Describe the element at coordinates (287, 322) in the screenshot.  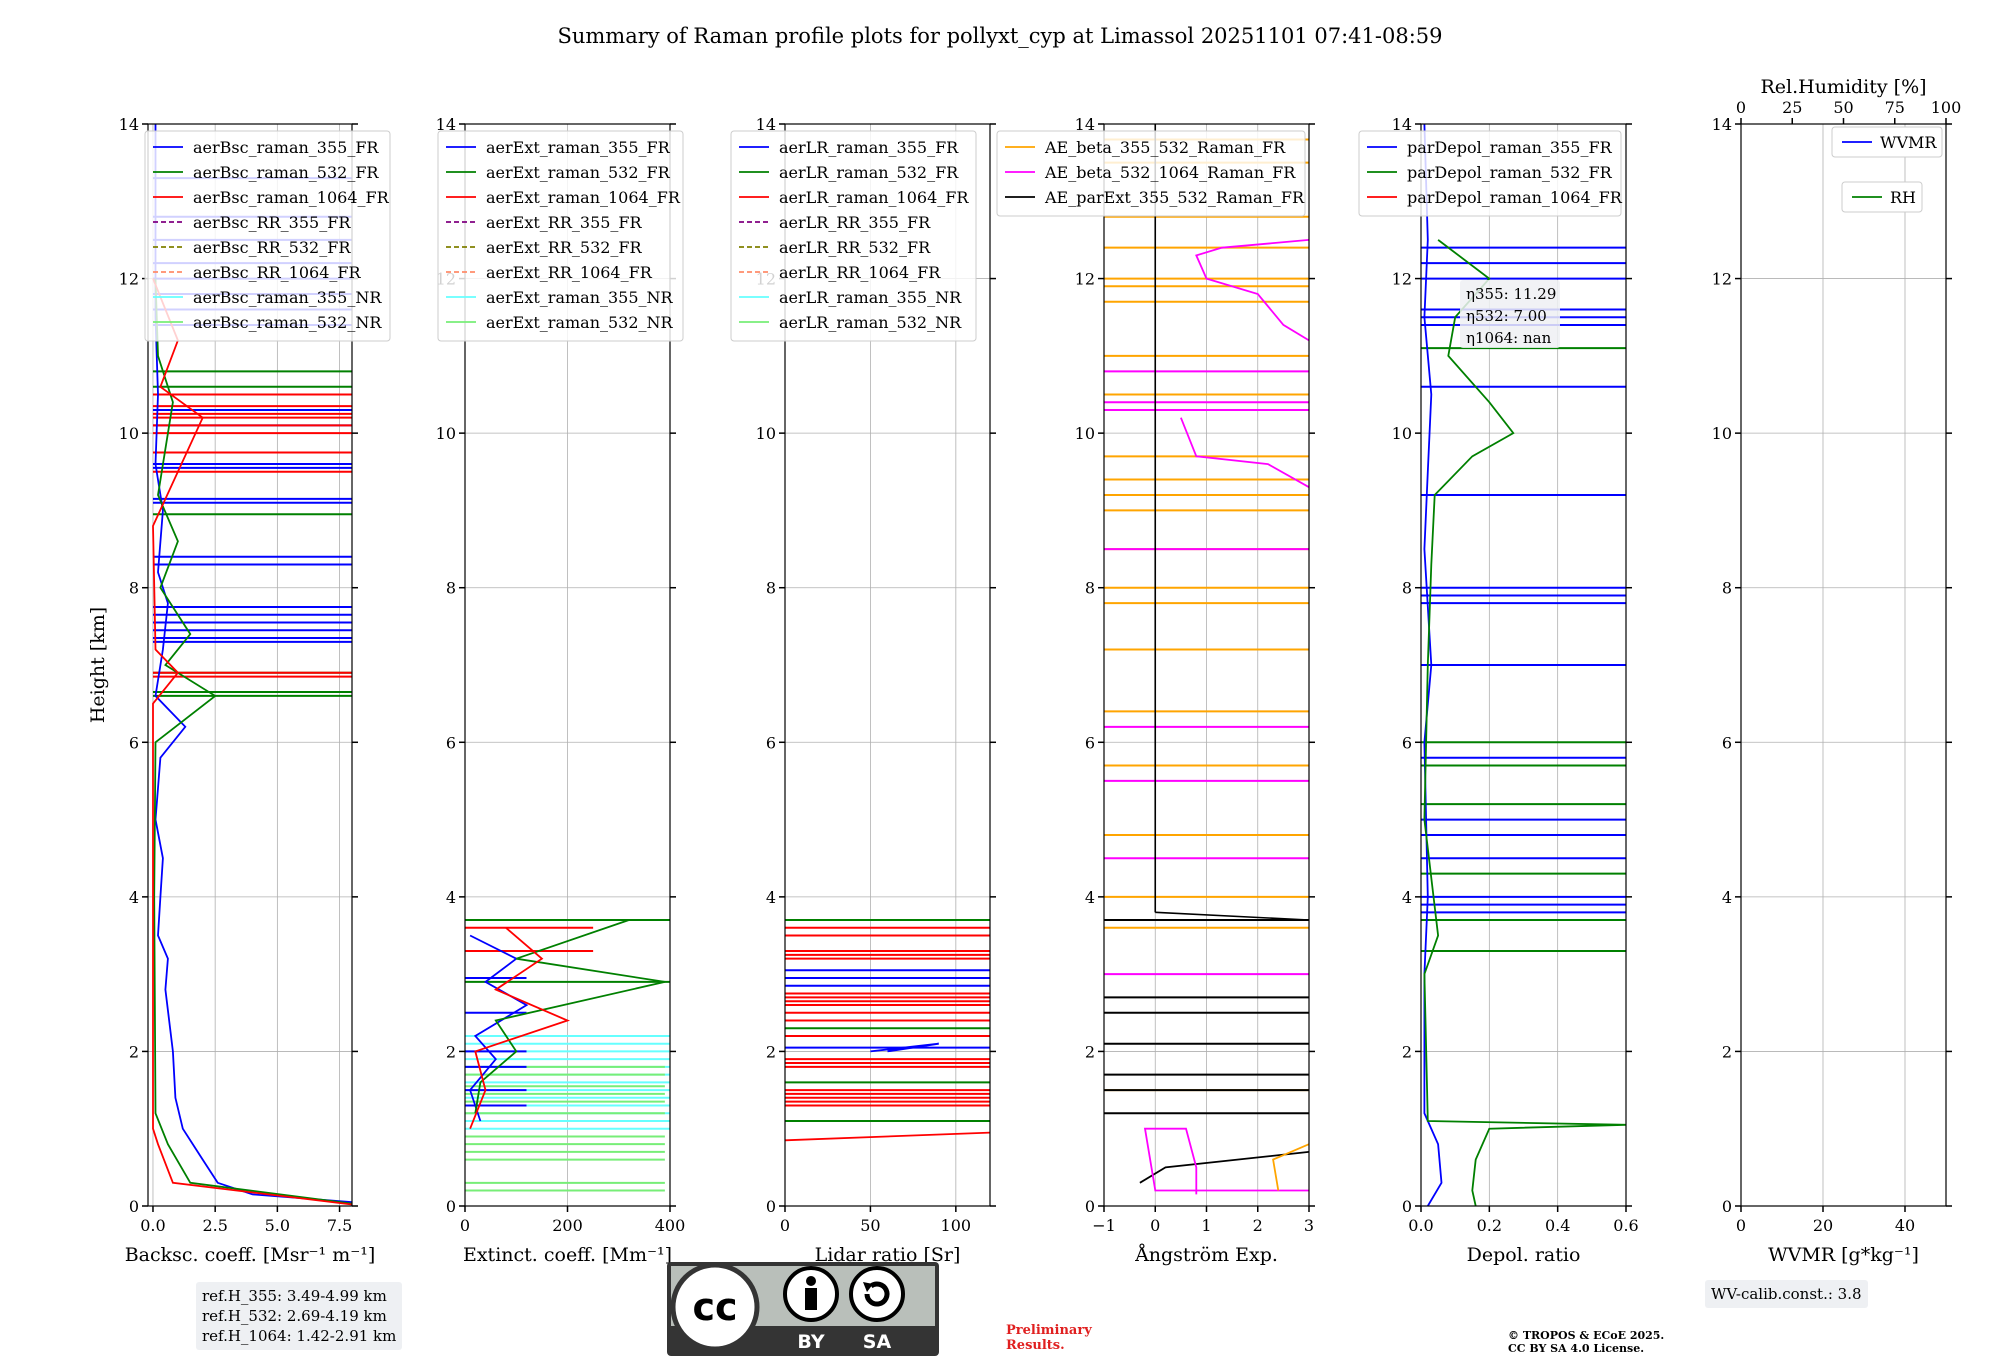
I see `legend-label: aerBsc_raman_532_NR` at that location.